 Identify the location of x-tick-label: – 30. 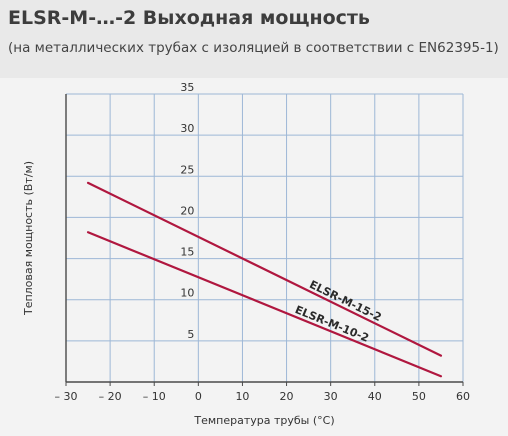
(66, 396).